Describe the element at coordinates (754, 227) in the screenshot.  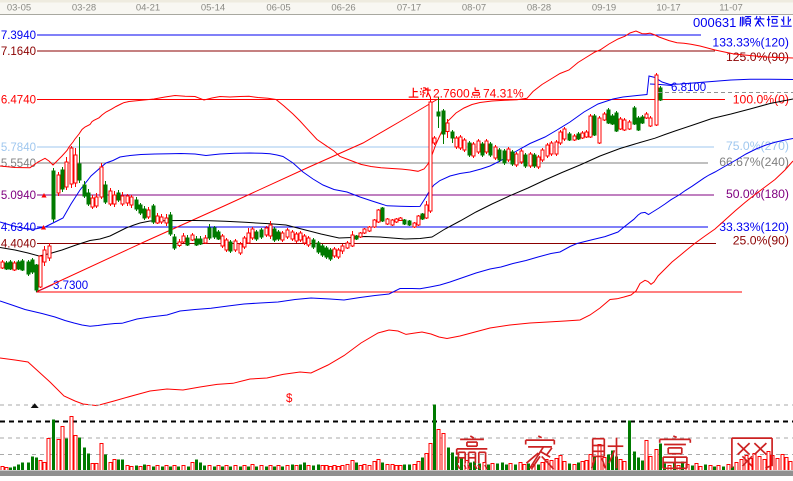
I see `svg-text: 33.33%(120)` at that location.